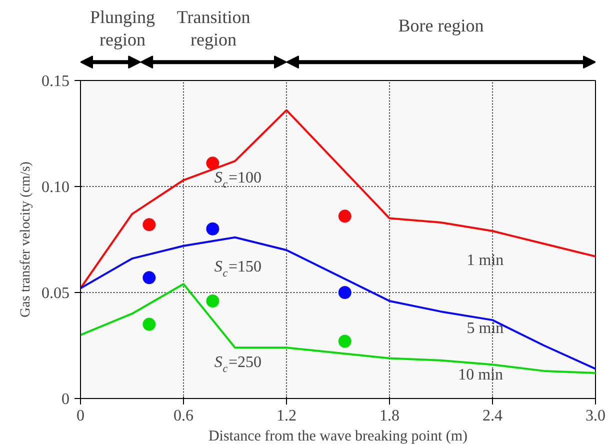 Image resolution: width=613 pixels, height=448 pixels. Describe the element at coordinates (123, 28) in the screenshot. I see `band-label: Plunging region` at that location.